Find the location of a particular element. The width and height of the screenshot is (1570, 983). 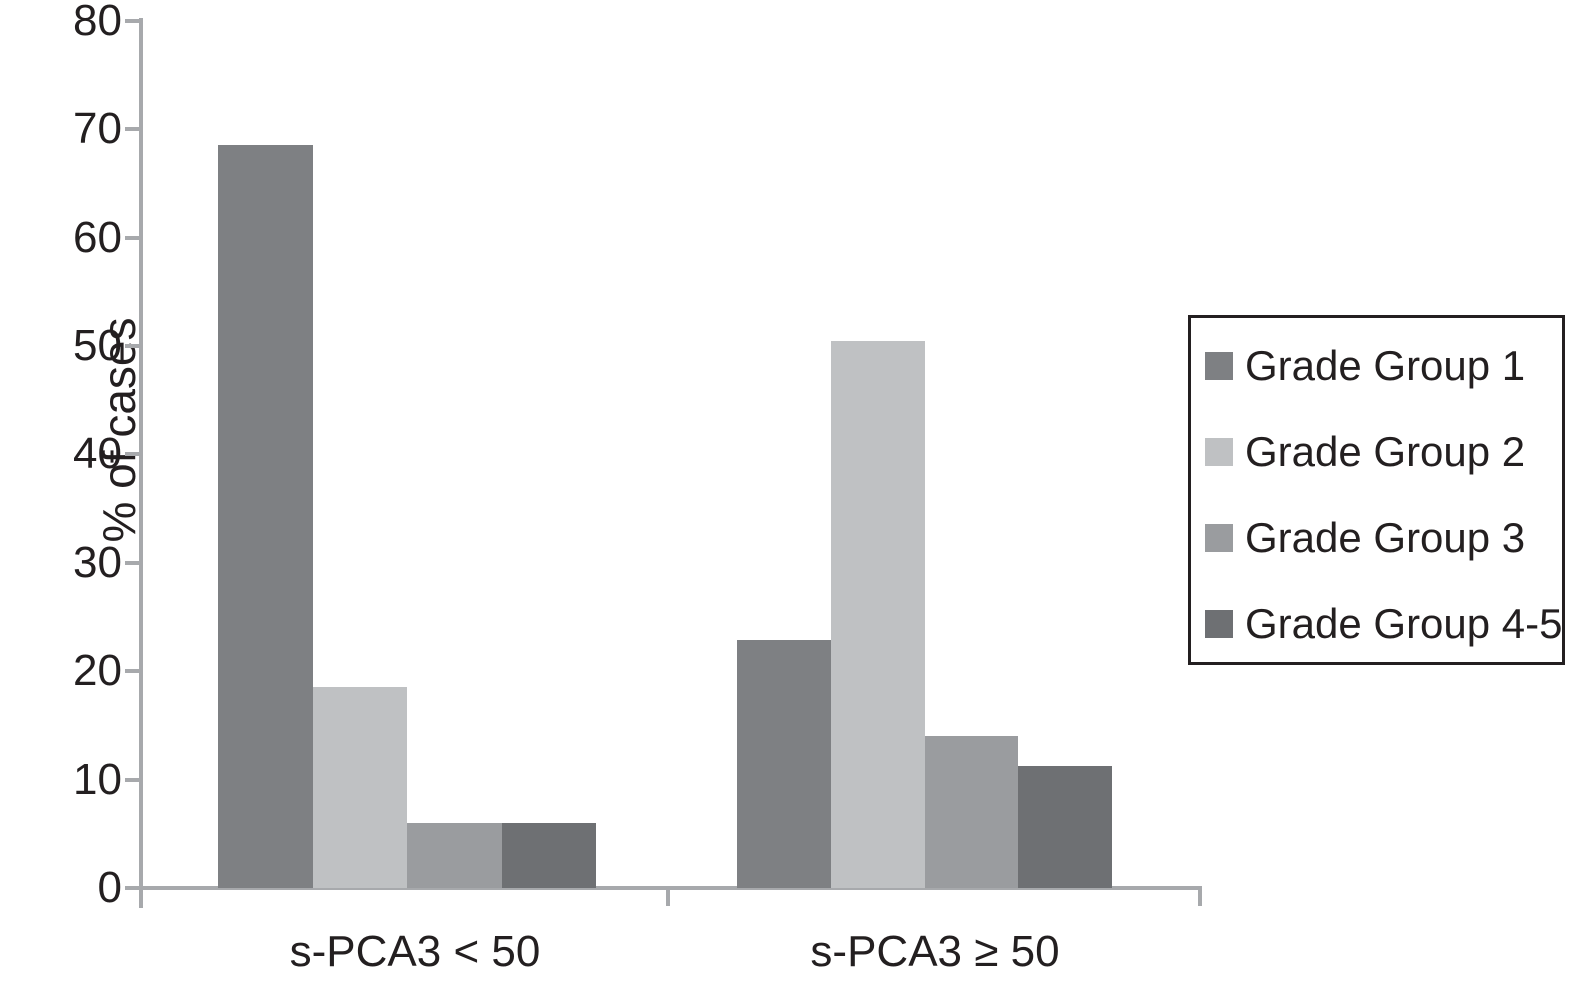

y-axis-line is located at coordinates (141, 463).